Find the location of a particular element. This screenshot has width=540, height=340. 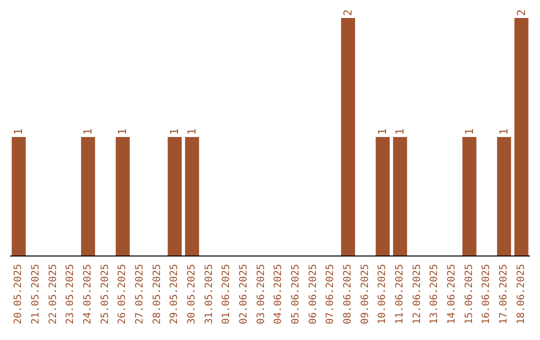

x-tick-label: 05.06.2025 is located at coordinates (296, 294).